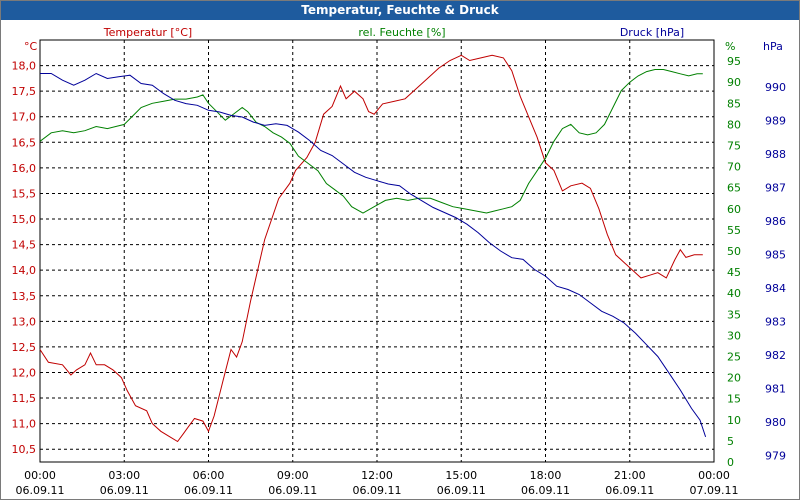 The image size is (800, 500). What do you see at coordinates (714, 490) in the screenshot?
I see `x-tick-date: 07.09.11` at bounding box center [714, 490].